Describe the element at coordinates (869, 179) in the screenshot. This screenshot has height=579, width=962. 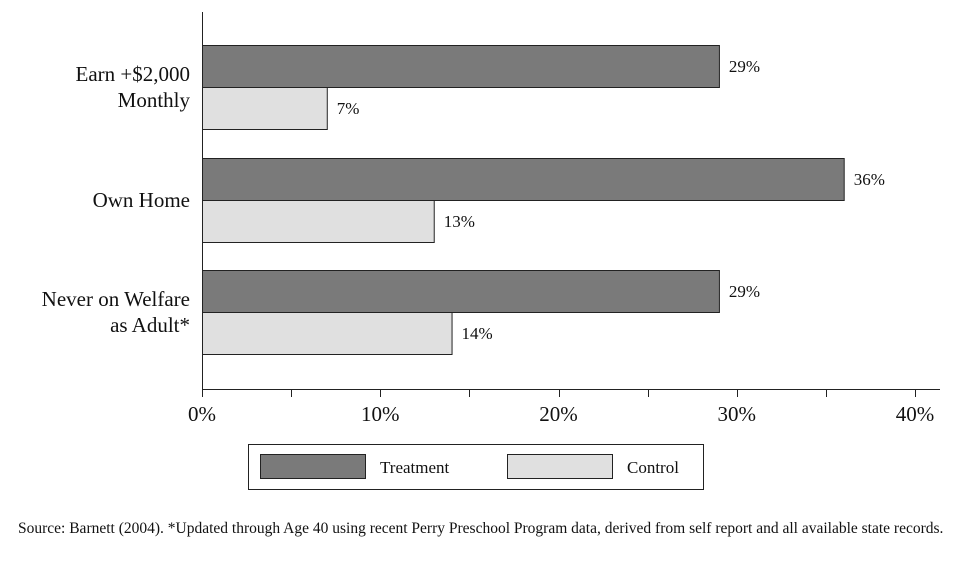
I see `value-label-treatment-1: 36%` at that location.